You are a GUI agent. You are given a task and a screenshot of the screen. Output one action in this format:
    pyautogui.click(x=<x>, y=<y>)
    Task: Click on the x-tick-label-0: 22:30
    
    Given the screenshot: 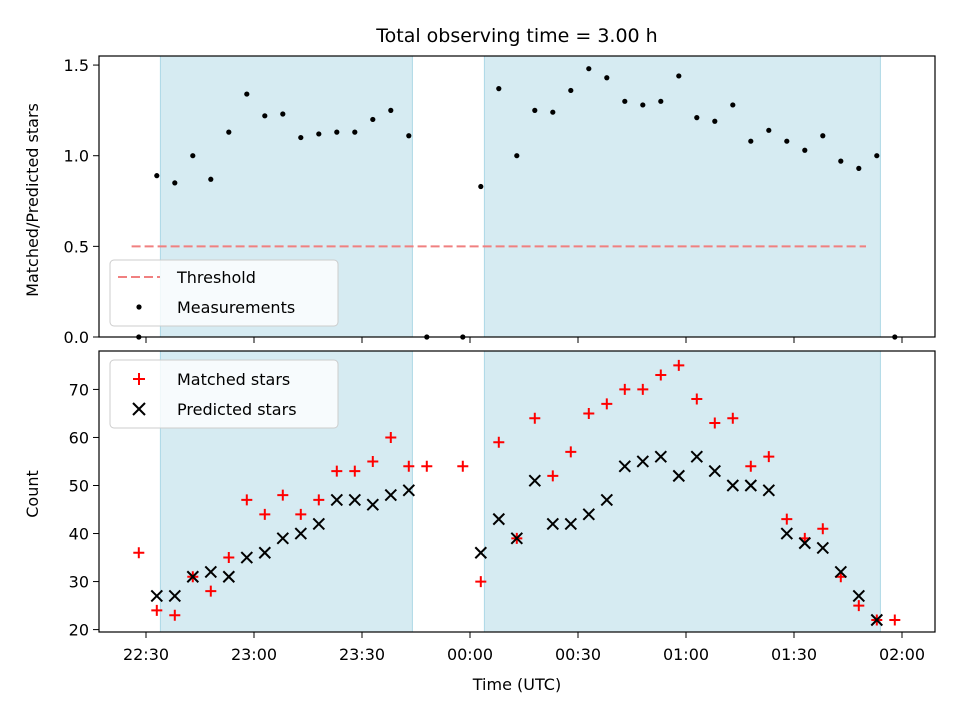 What is the action you would take?
    pyautogui.click(x=146, y=654)
    